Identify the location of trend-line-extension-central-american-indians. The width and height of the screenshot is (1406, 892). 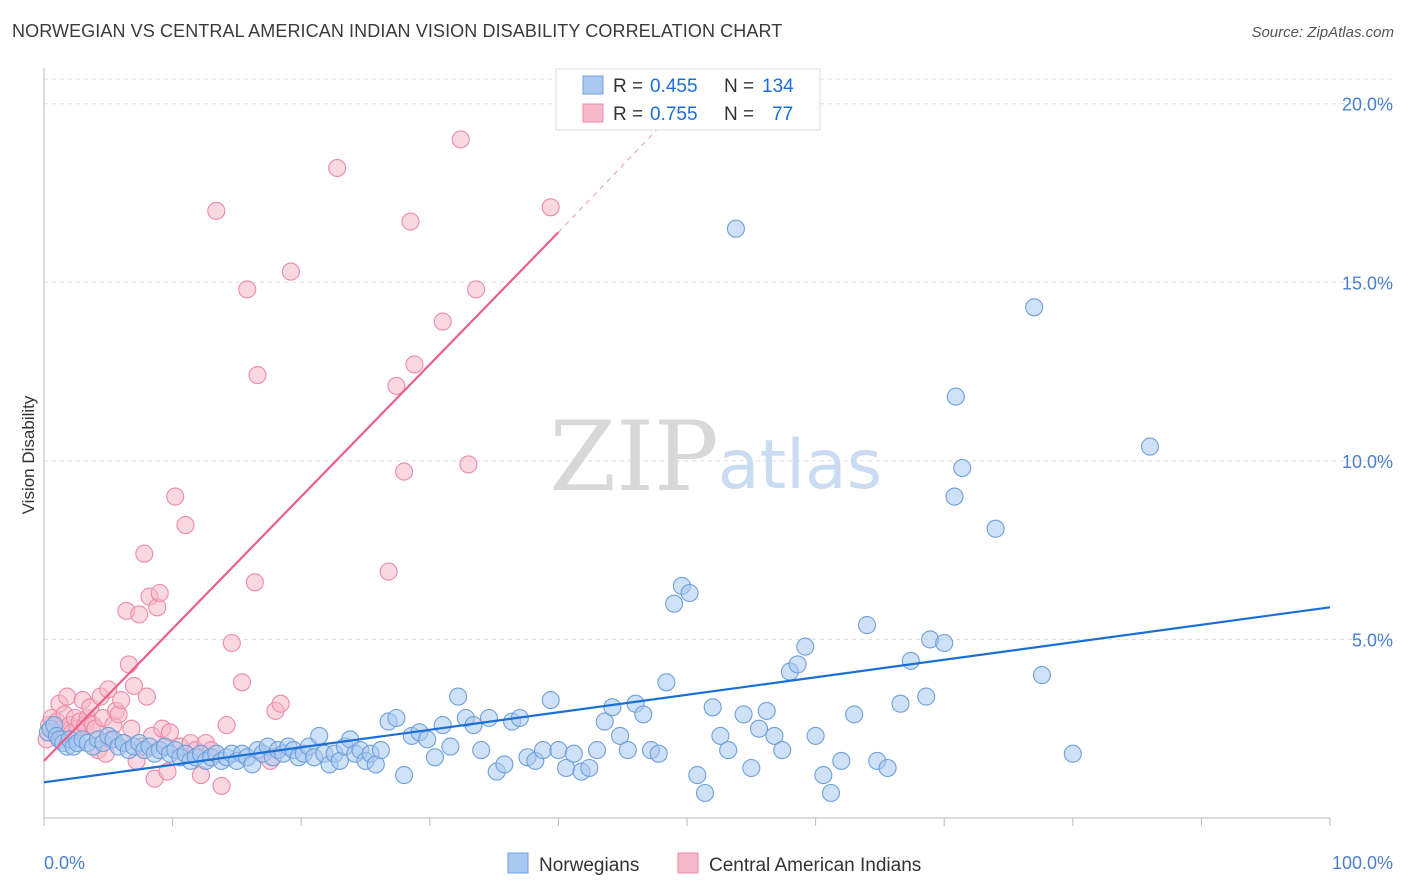
(609, 178).